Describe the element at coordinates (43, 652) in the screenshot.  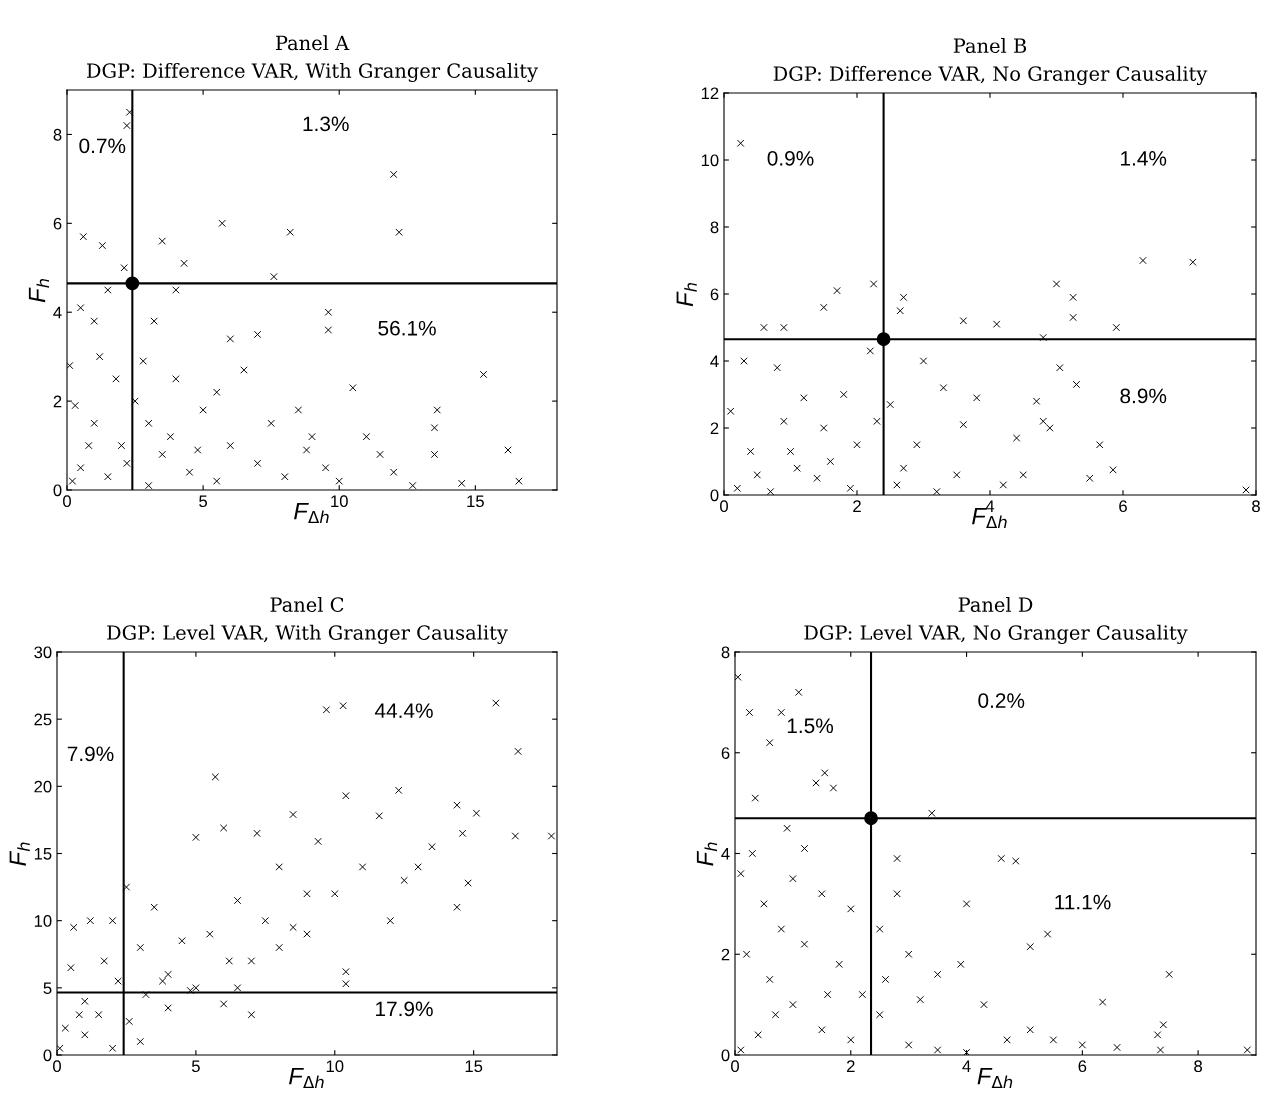
I see `y-tick-label: 30` at that location.